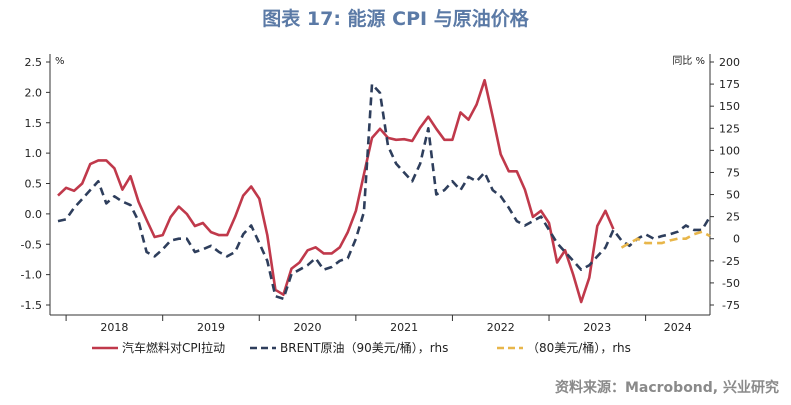  What do you see at coordinates (34, 184) in the screenshot?
I see `left-tick-label: 0.5` at bounding box center [34, 184].